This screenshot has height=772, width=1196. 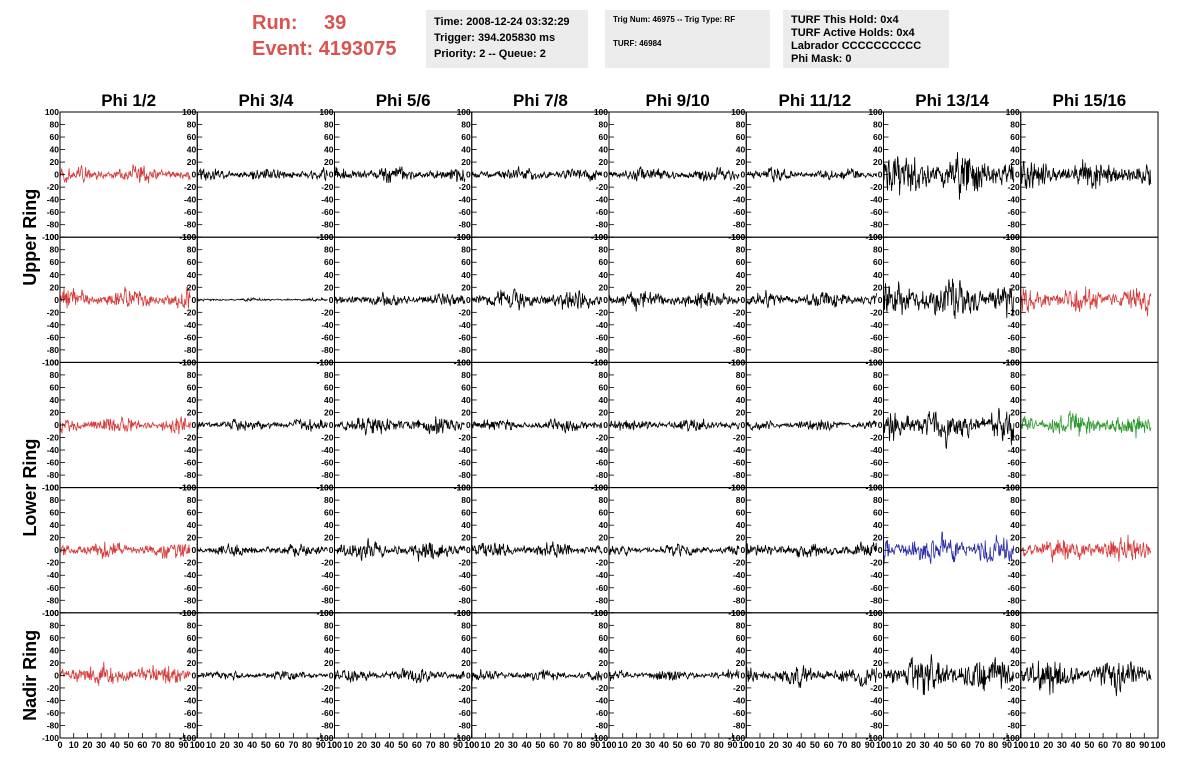 I want to click on column-header: Phi 3/4, so click(x=265, y=100).